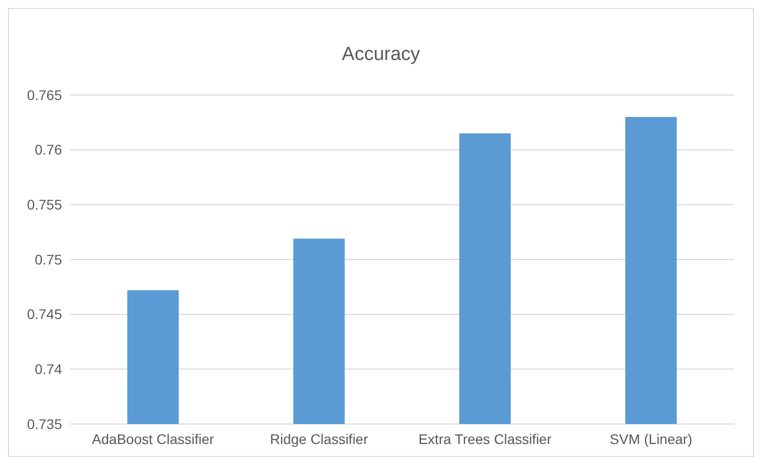 This screenshot has width=762, height=465. I want to click on y-tick-label: 0.765, so click(44, 94).